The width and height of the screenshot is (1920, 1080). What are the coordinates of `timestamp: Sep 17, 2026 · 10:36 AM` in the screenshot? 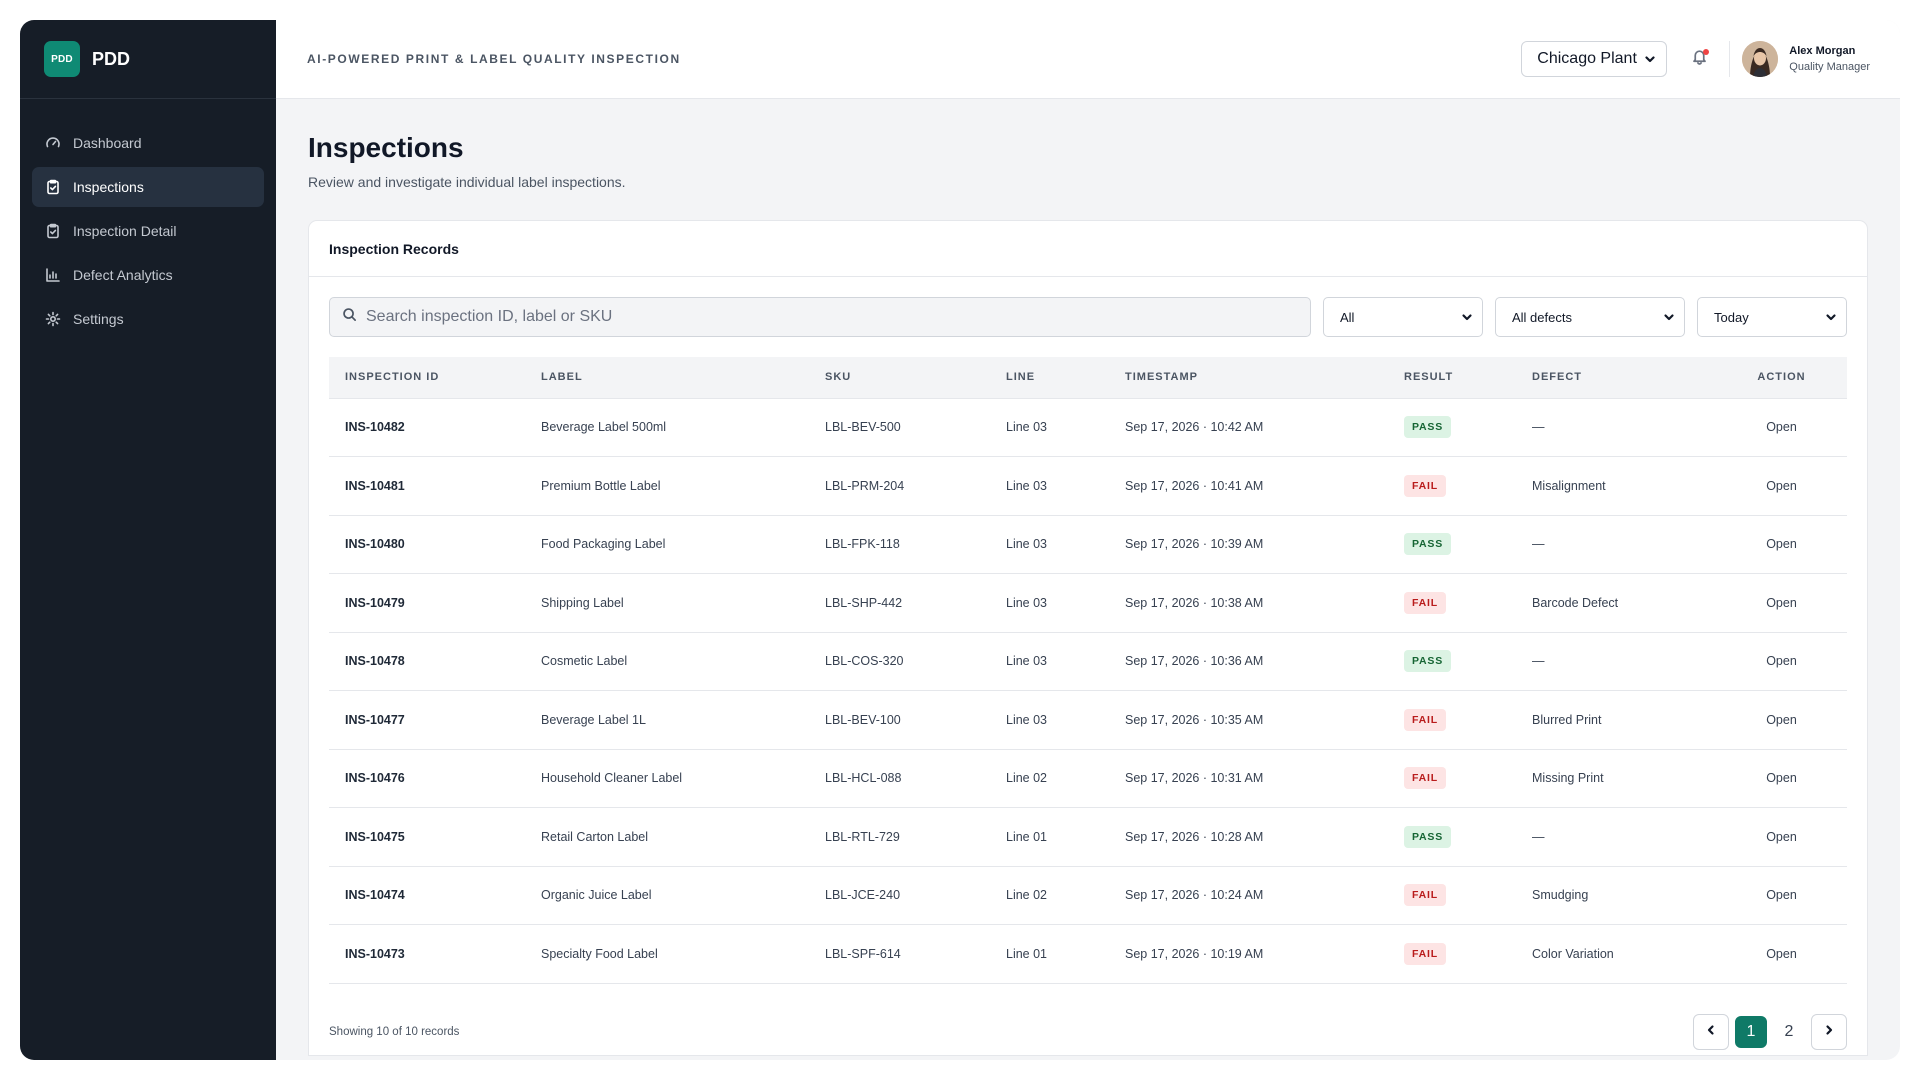 It's located at (1248, 661).